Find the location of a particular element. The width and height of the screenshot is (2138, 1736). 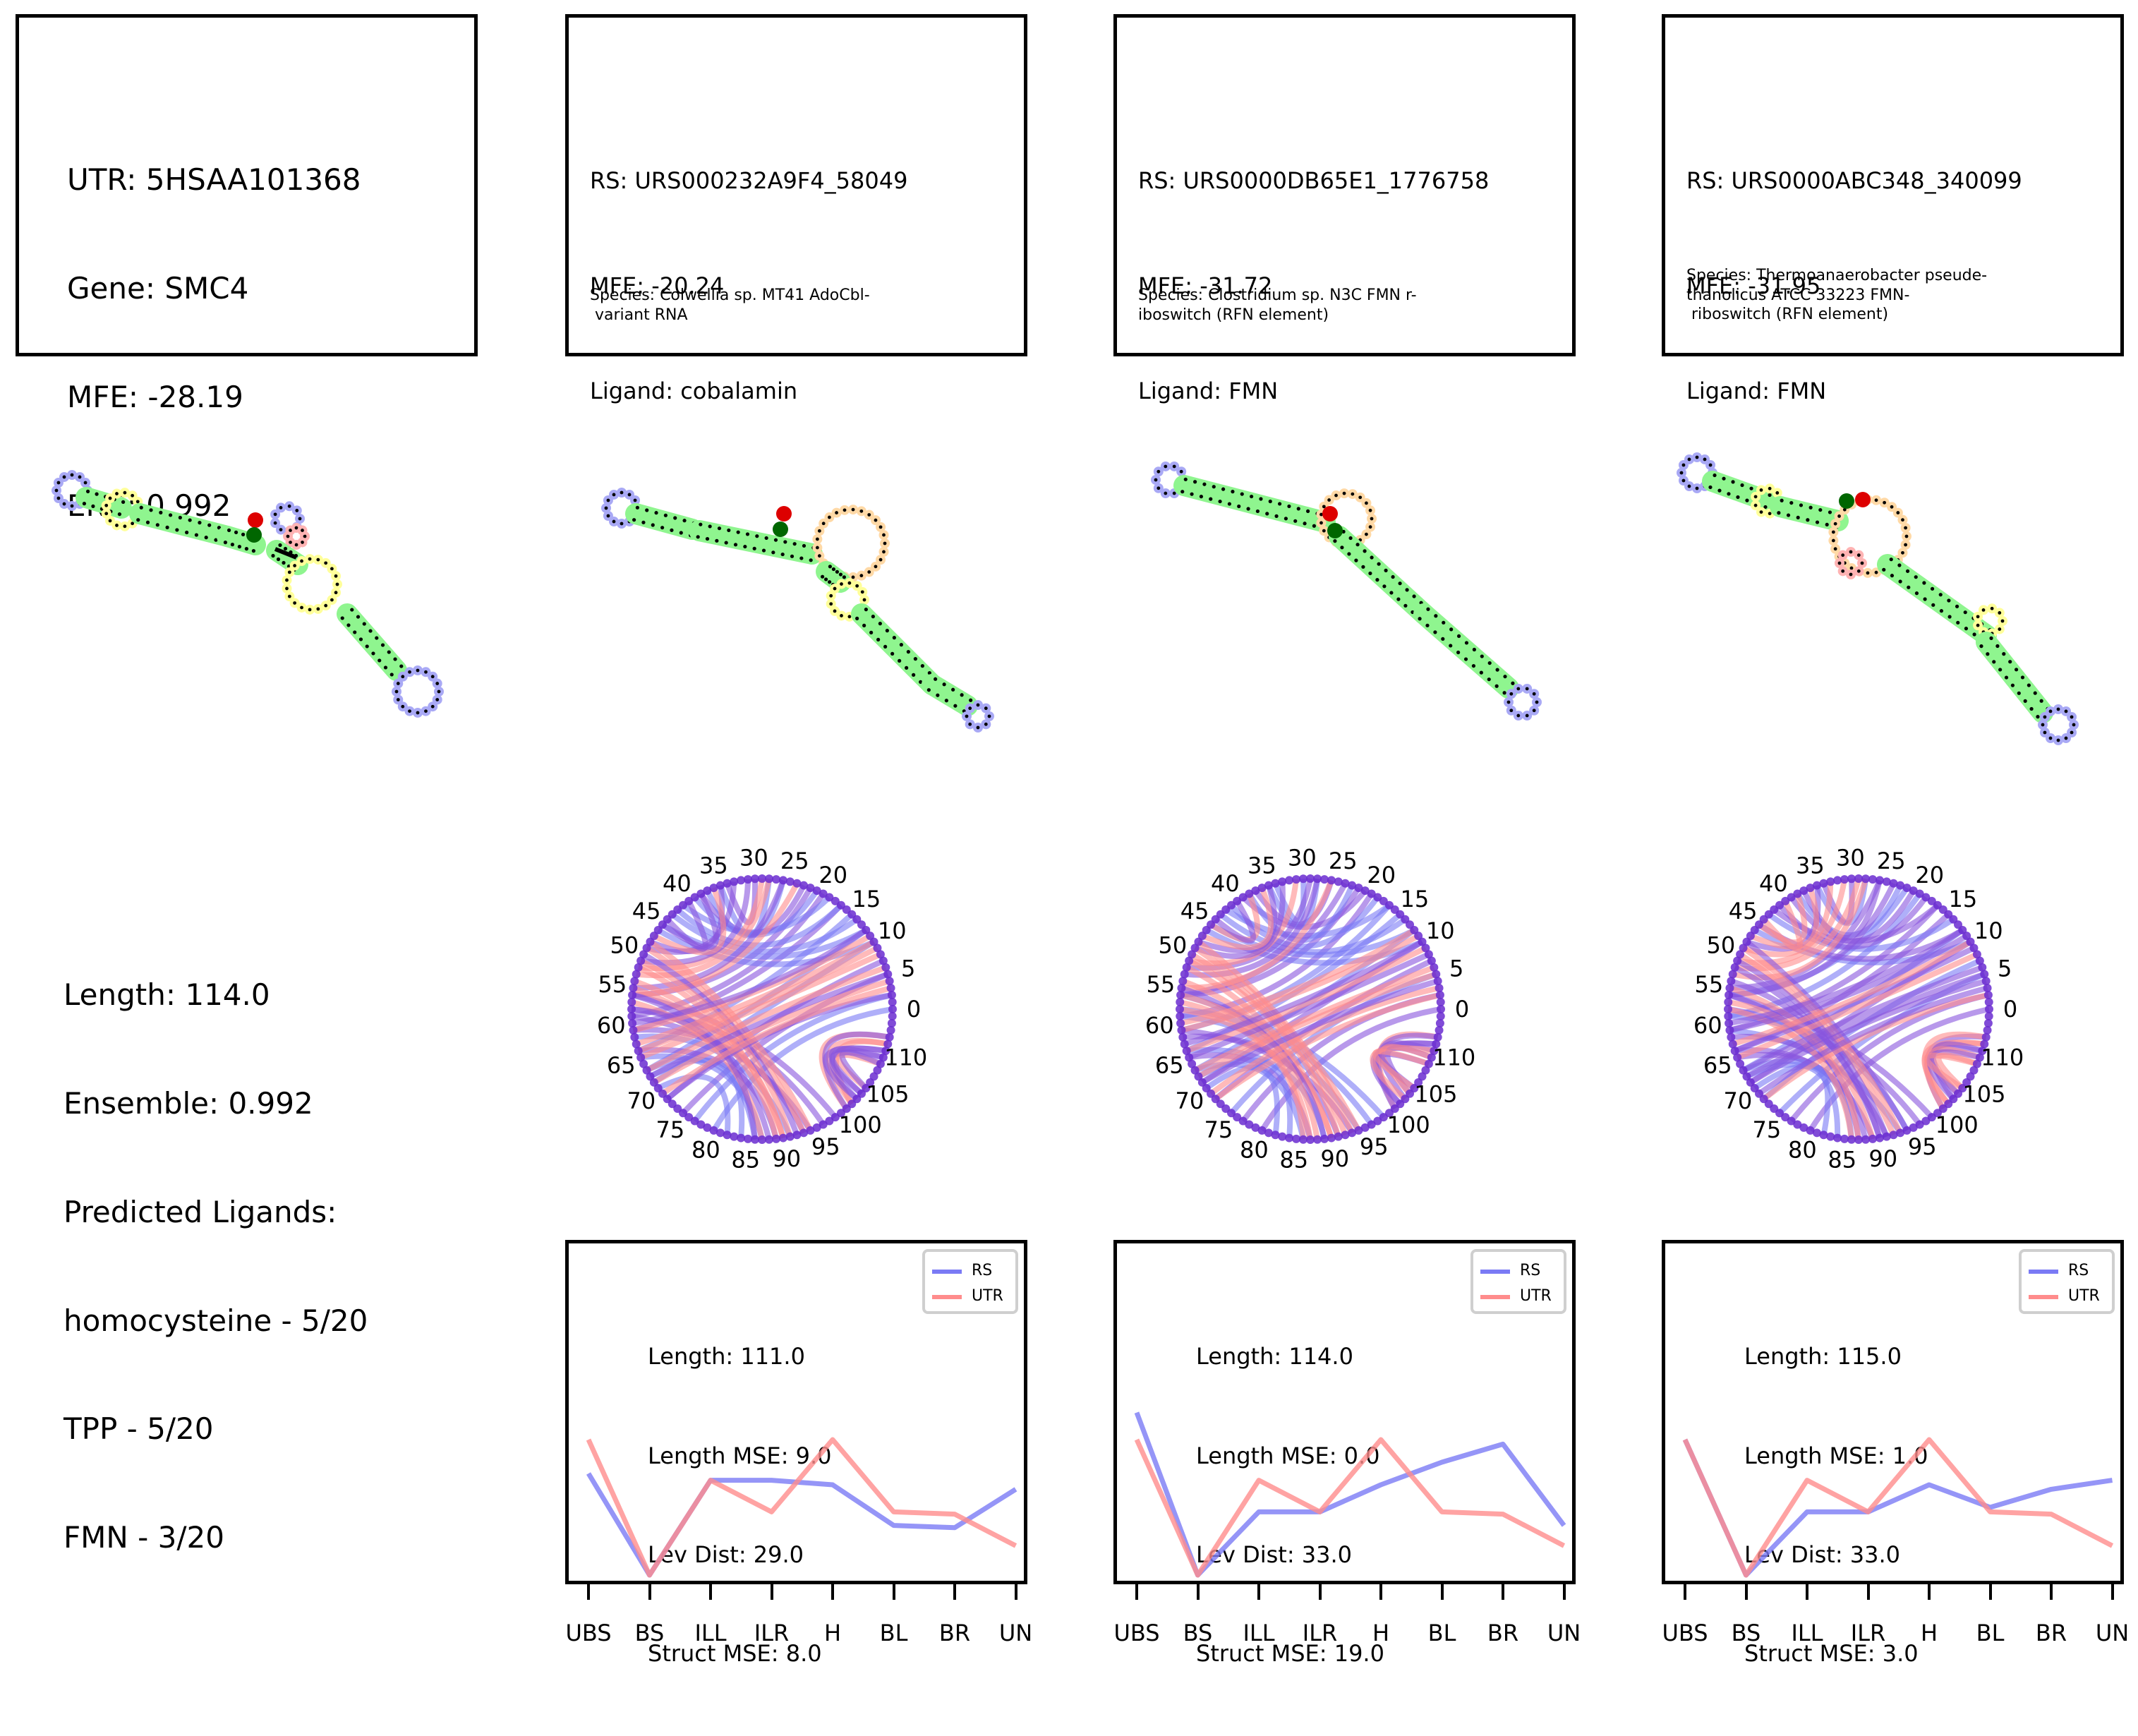

arc-tick-label: 100 is located at coordinates (1957, 1124).